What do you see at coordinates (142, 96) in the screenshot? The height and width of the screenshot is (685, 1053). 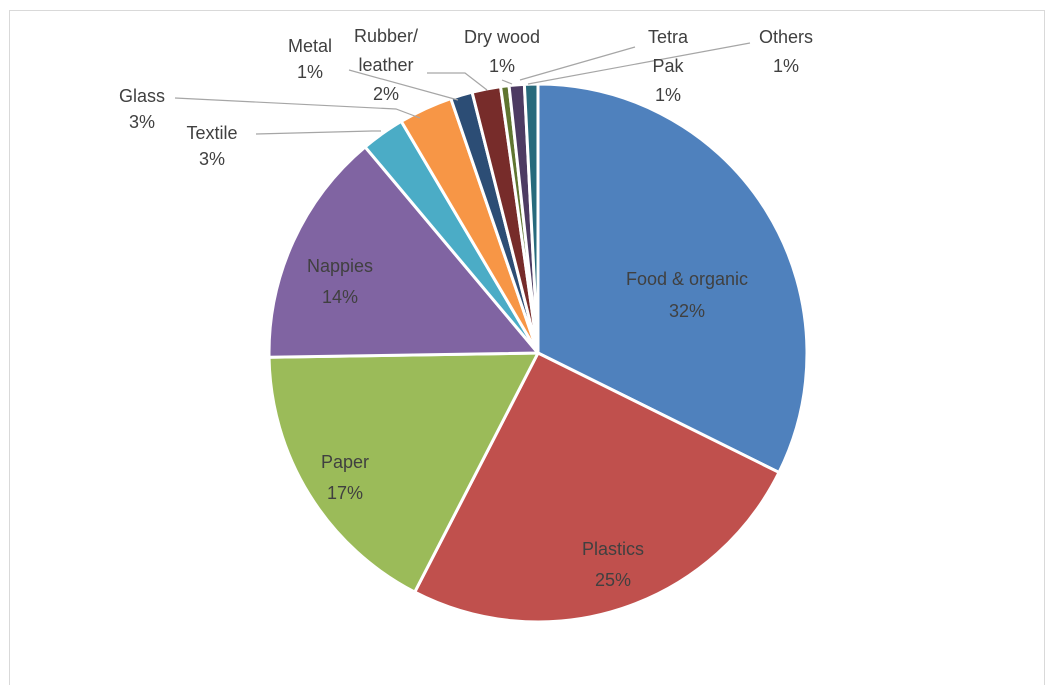 I see `label-glass-name: Glass` at bounding box center [142, 96].